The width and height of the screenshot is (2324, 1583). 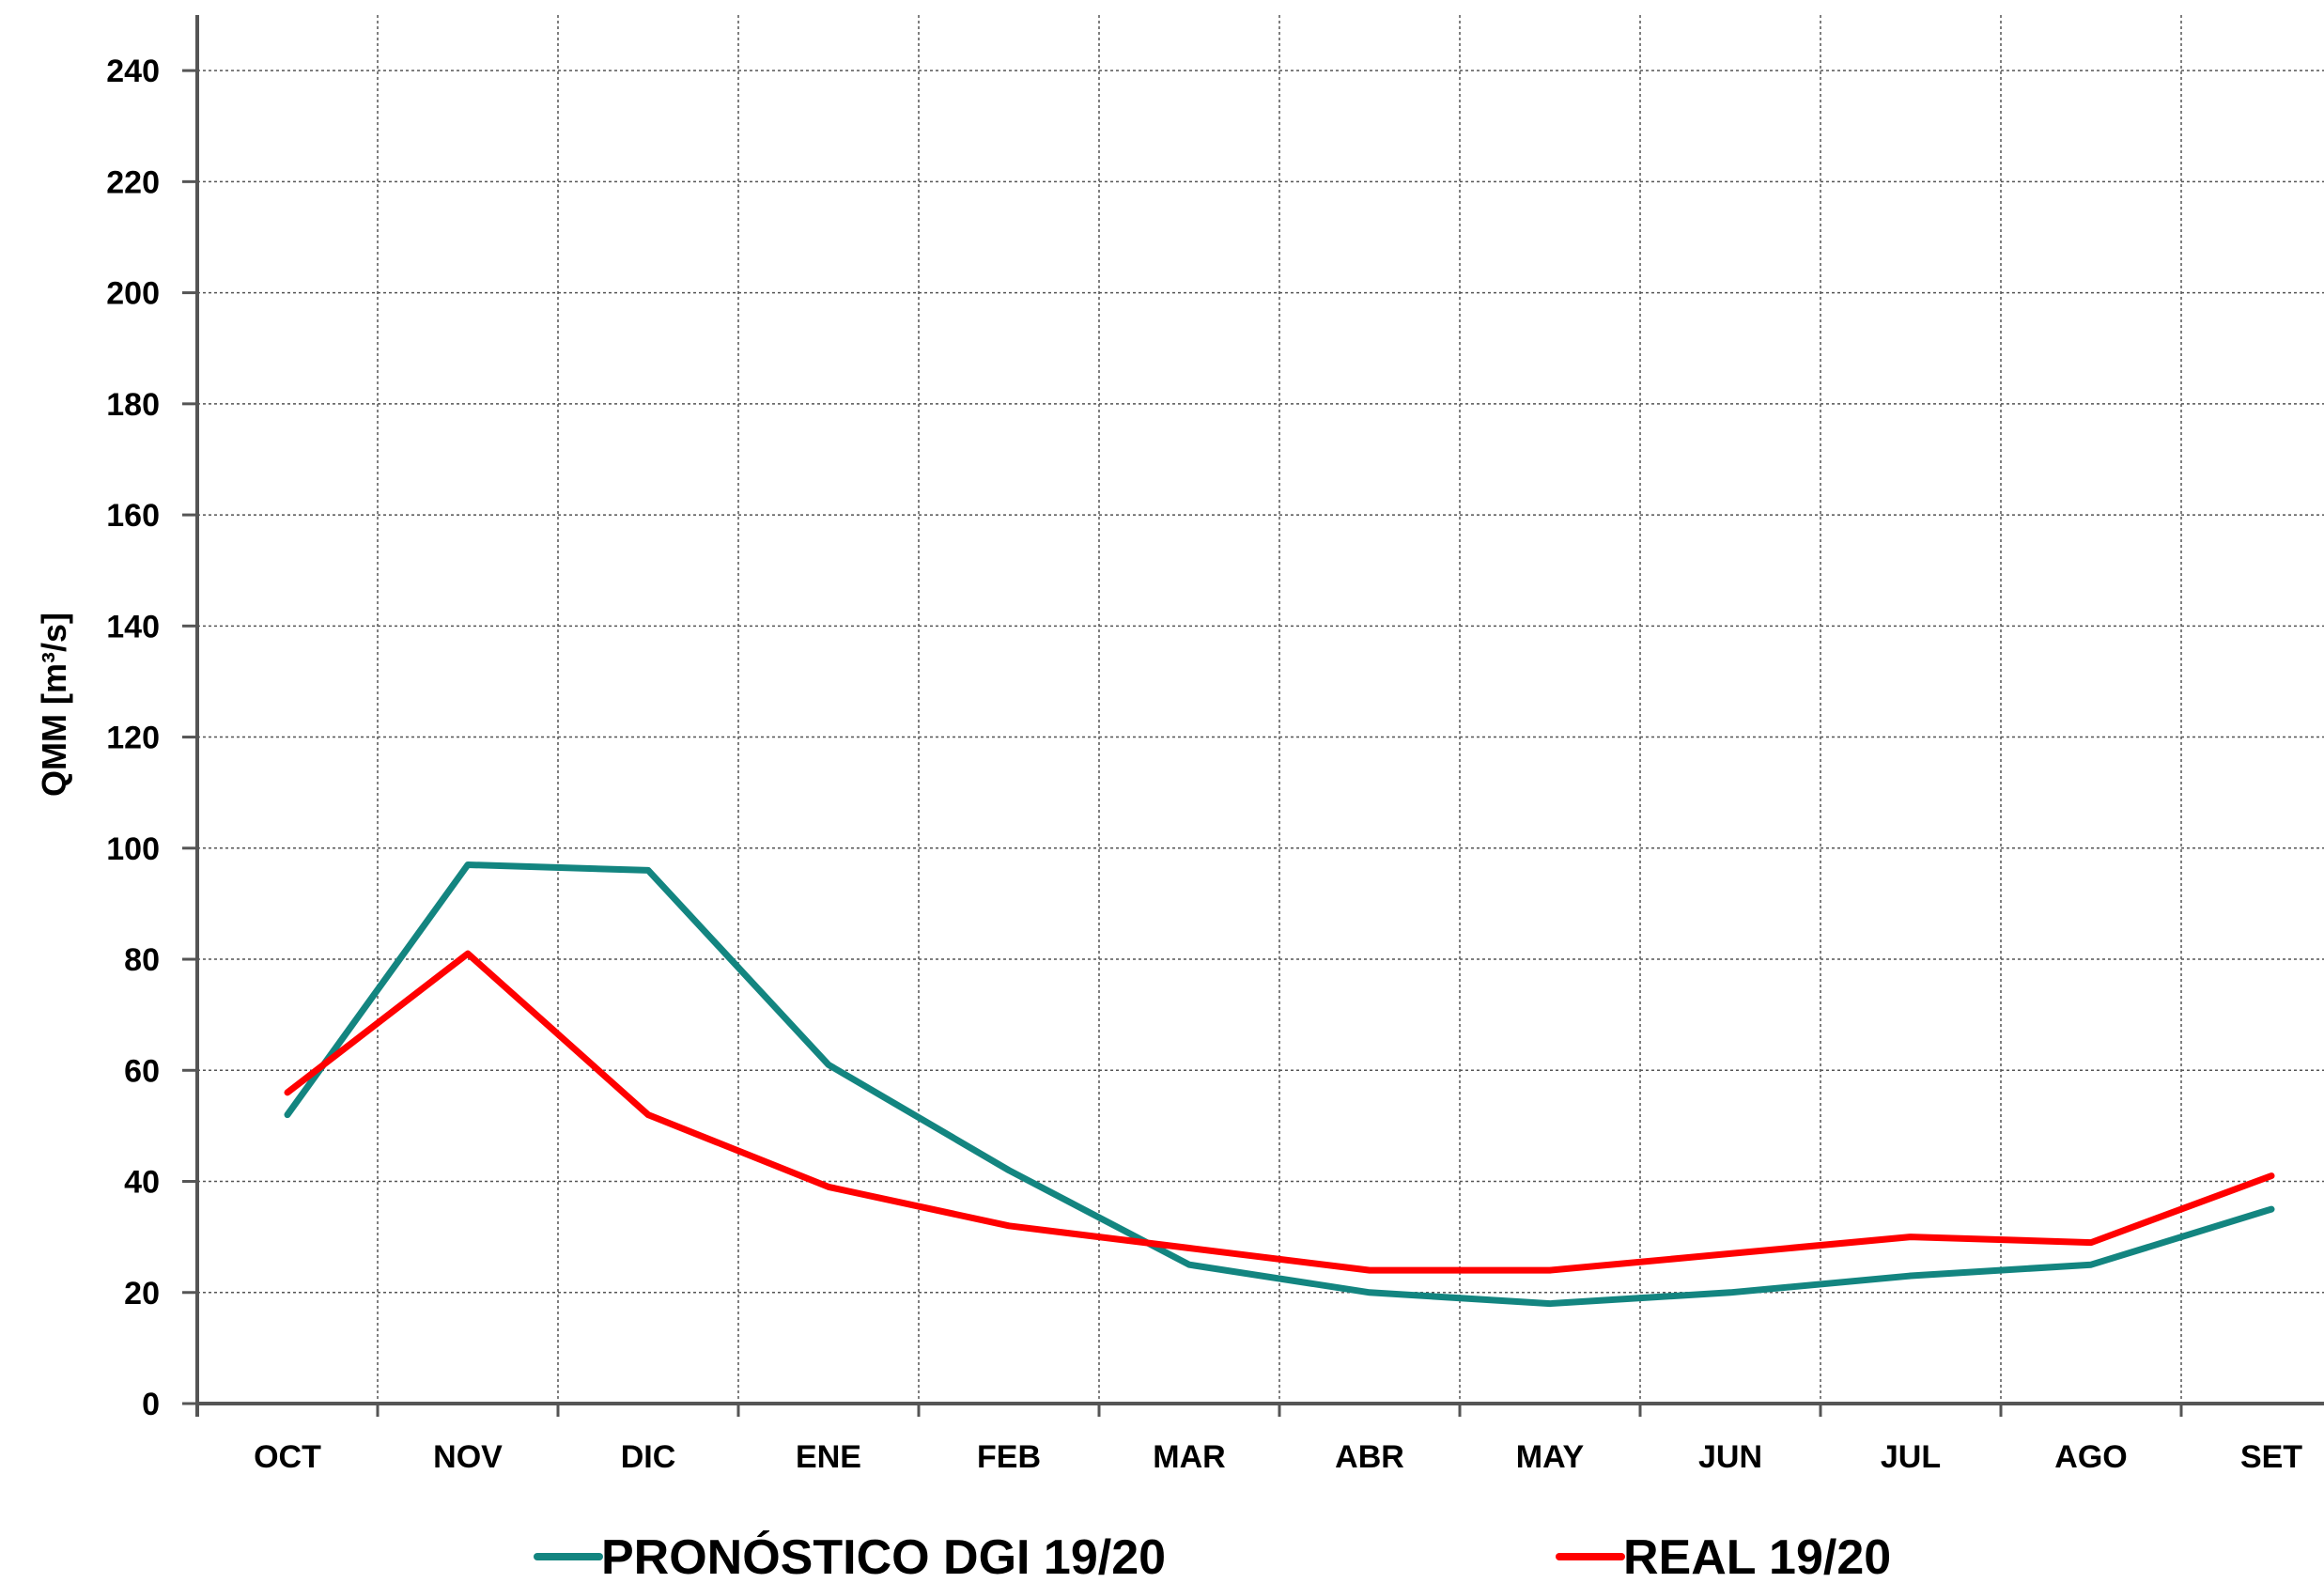 I want to click on y-tick-label: 240, so click(x=133, y=71).